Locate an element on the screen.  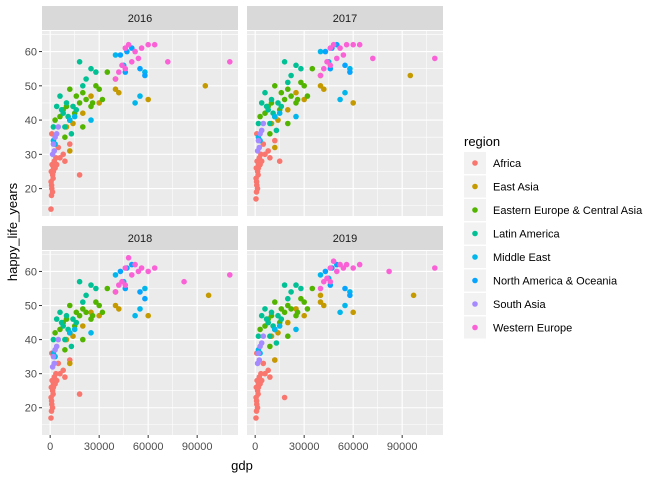
y-tick-label: 30 is located at coordinates (31, 155).